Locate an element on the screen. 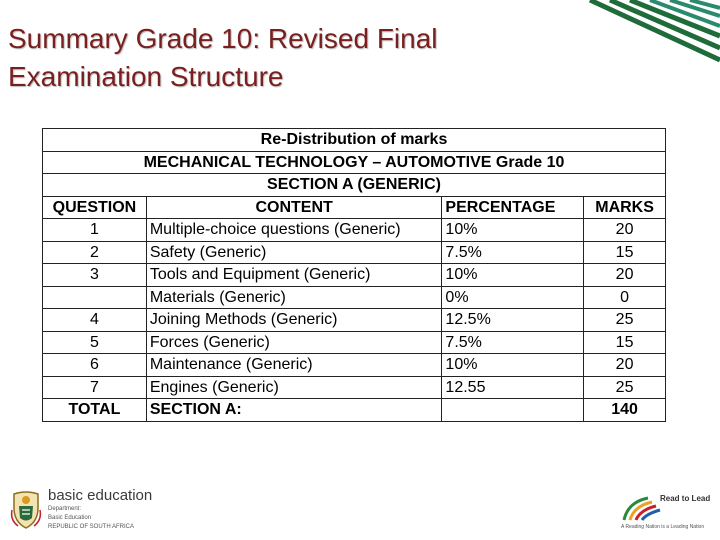 The width and height of the screenshot is (720, 540). row-question: 1 is located at coordinates (94, 230).